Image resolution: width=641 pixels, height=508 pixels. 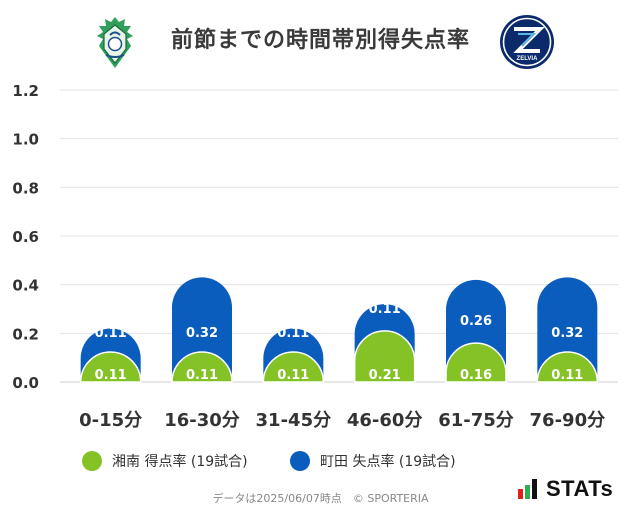 What do you see at coordinates (528, 59) in the screenshot?
I see `away-logo-text: ZELVIA` at bounding box center [528, 59].